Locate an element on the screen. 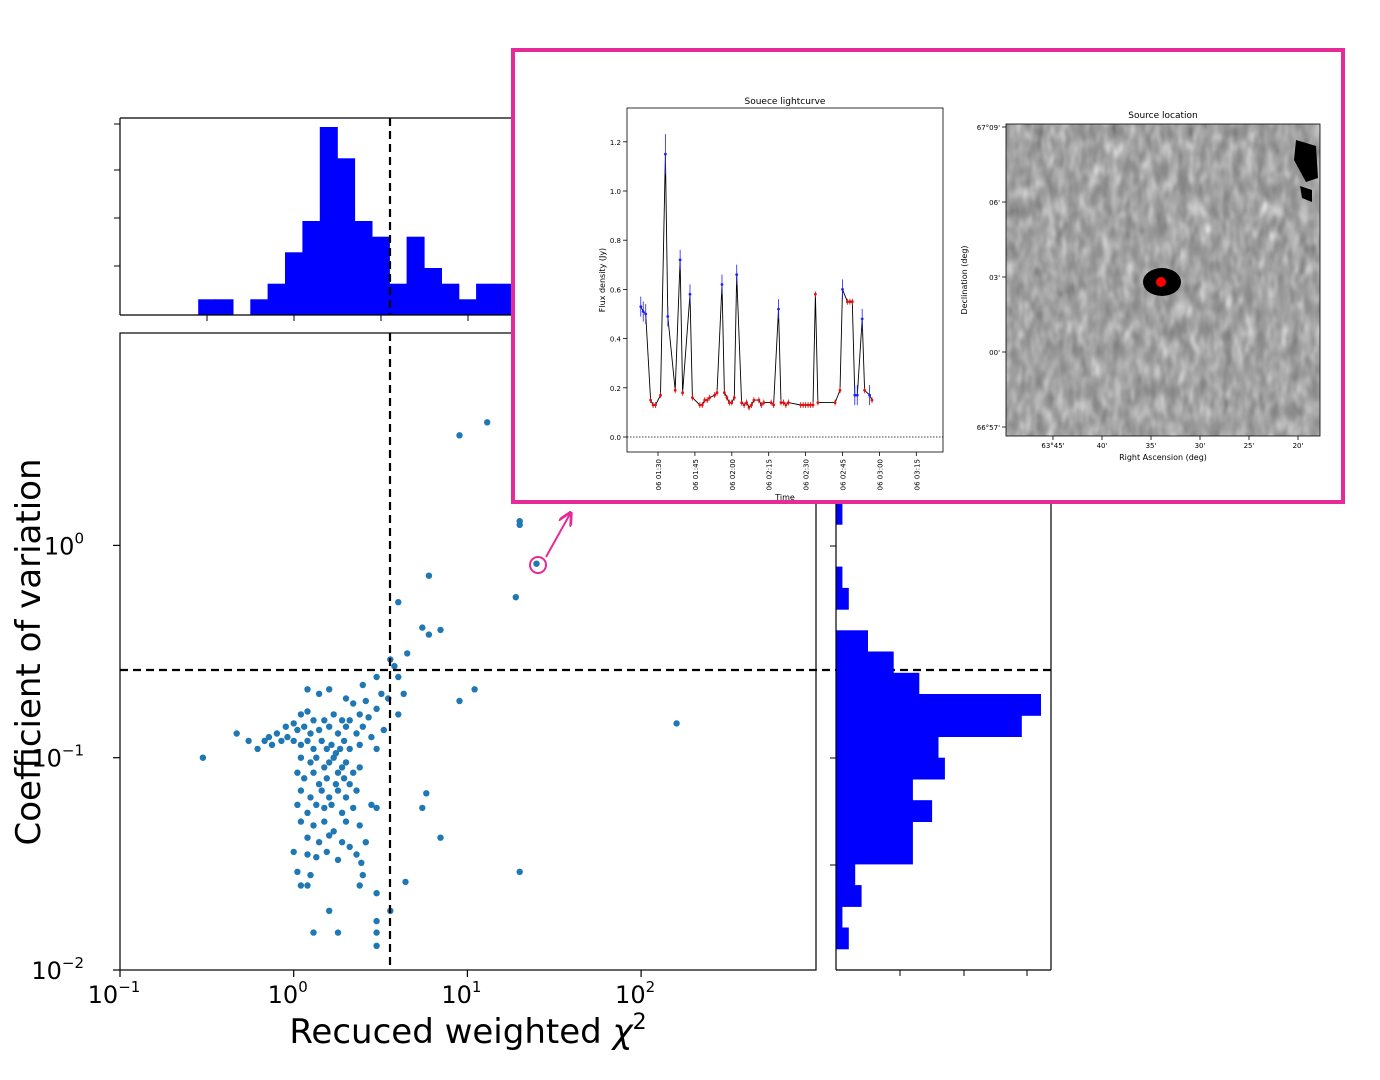 Image resolution: width=1380 pixels, height=1080 pixels. source-marker is located at coordinates (1161, 282).